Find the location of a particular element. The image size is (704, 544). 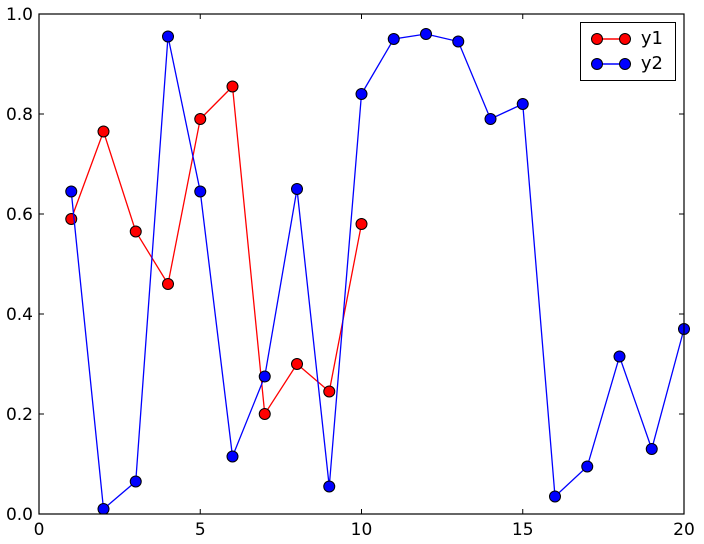

legend-label-y2: y2 is located at coordinates (651, 63).